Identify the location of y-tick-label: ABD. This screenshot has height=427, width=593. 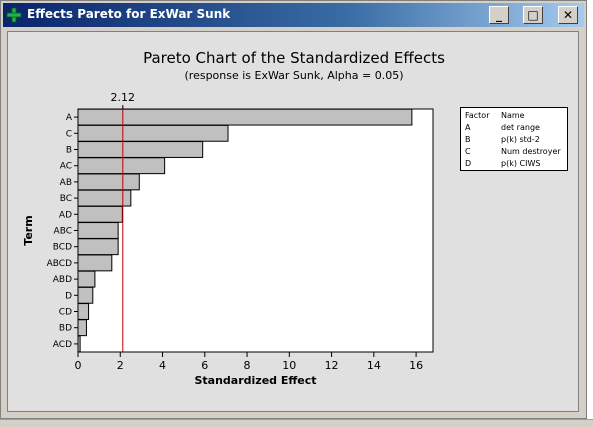
(62, 280).